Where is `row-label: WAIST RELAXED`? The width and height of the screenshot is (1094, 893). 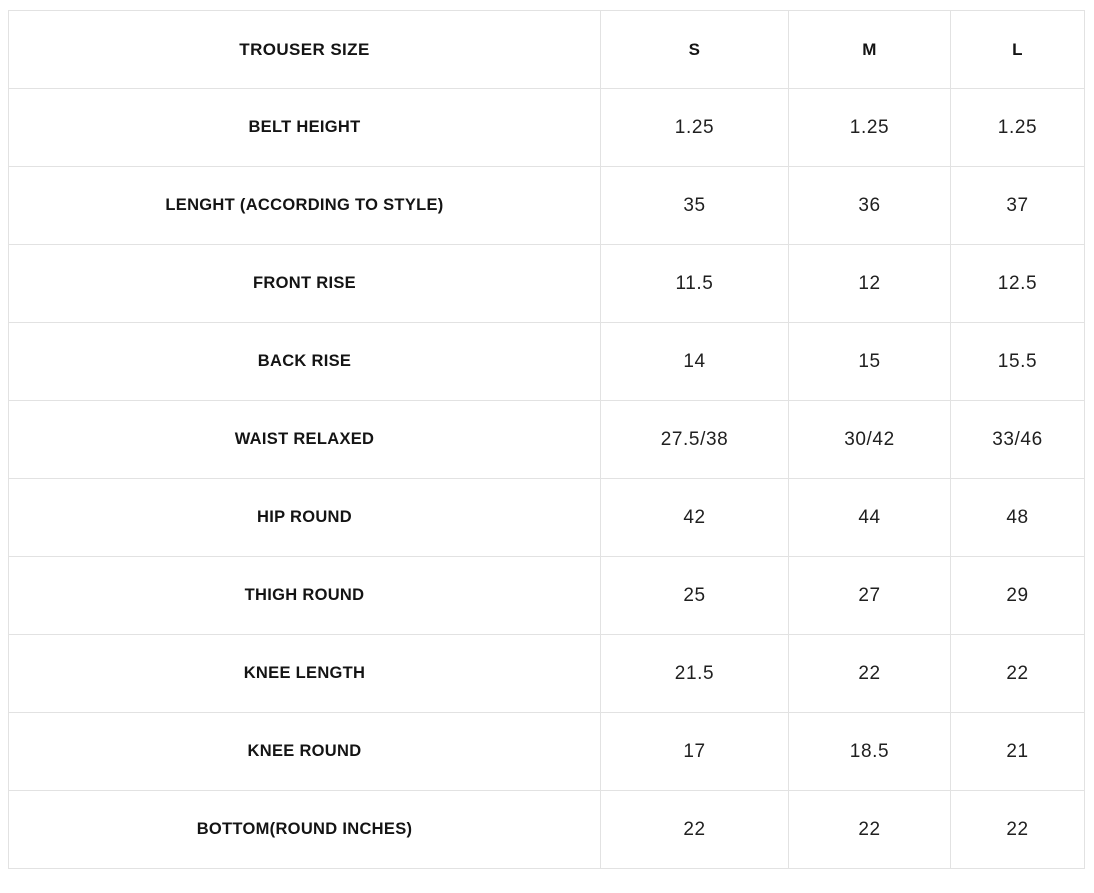 row-label: WAIST RELAXED is located at coordinates (304, 439).